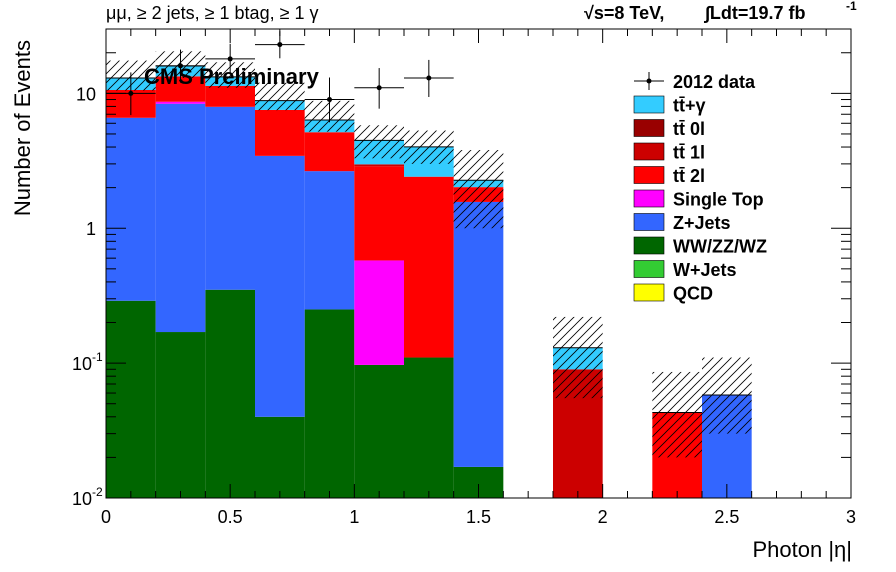  What do you see at coordinates (851, 517) in the screenshot?
I see `x-tick-label-6: 3` at bounding box center [851, 517].